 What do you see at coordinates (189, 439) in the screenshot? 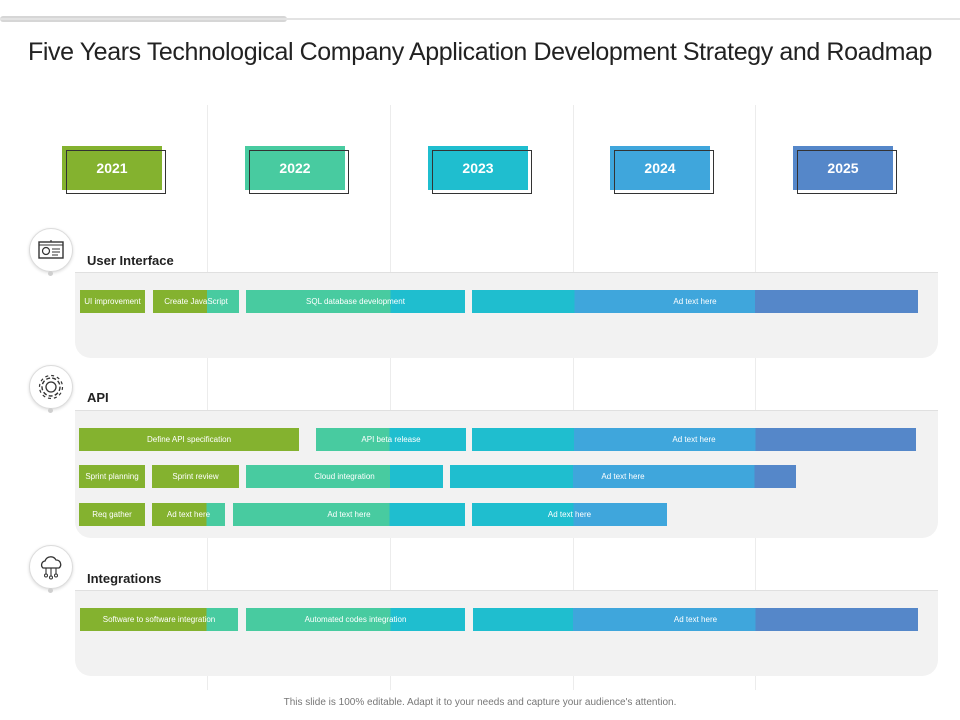
I see `roadmap-bar: Define API specification` at bounding box center [189, 439].